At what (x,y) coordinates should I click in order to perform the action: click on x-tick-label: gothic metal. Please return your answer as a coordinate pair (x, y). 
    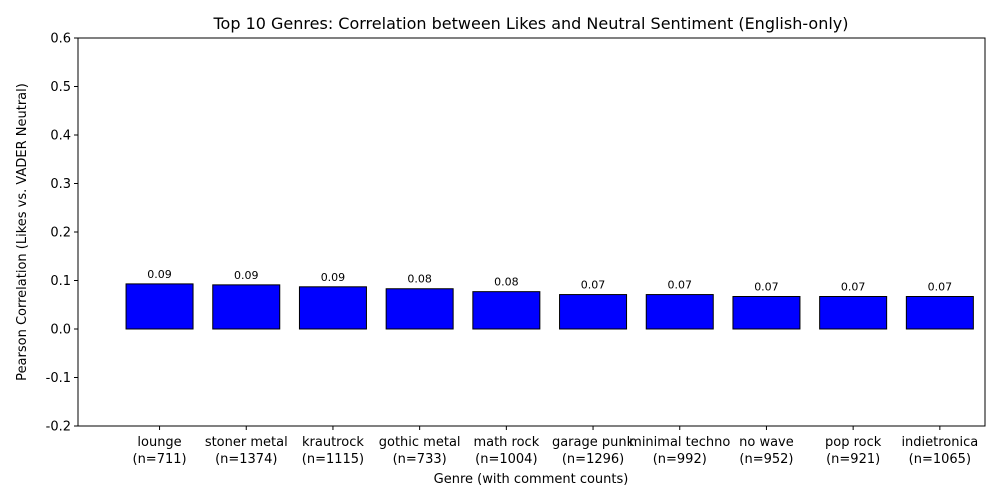
    Looking at the image, I should click on (420, 442).